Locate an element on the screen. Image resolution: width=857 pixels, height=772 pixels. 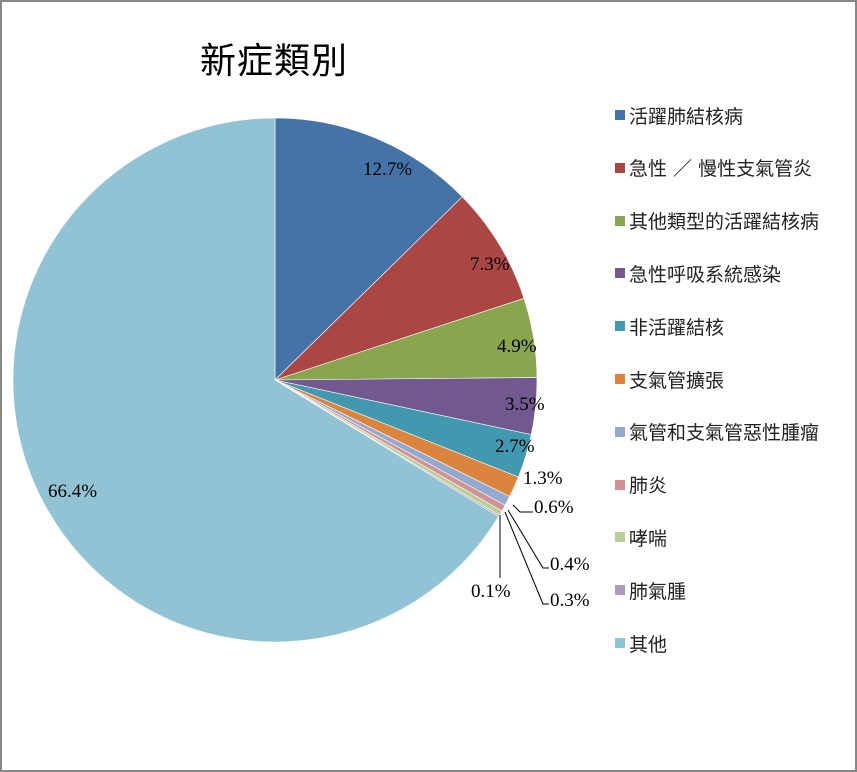
data-label: 0.6% is located at coordinates (554, 507).